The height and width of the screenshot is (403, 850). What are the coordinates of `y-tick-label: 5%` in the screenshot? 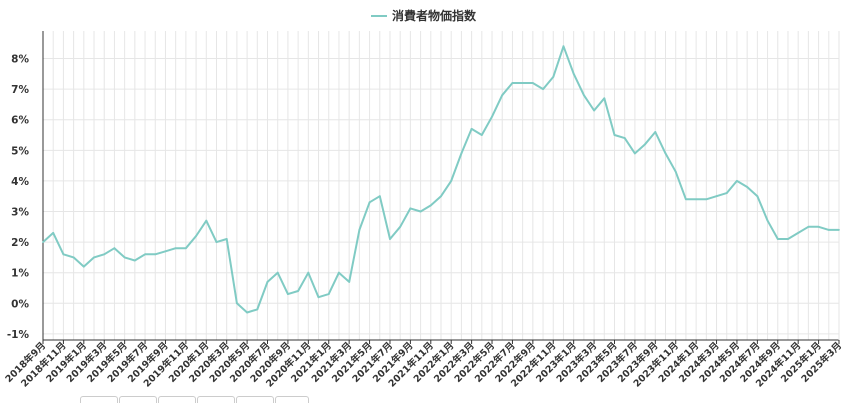 It's located at (20, 151).